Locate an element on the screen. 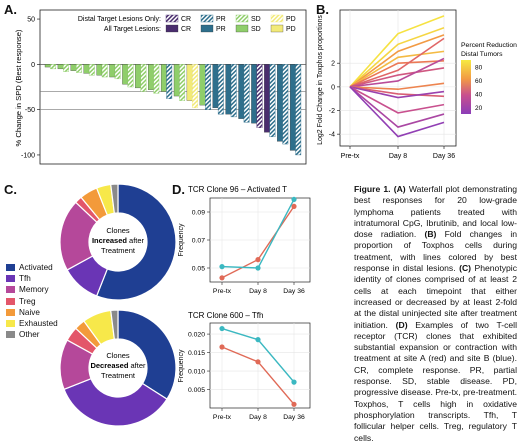  panel-b-ytick-label: 0 is located at coordinates (333, 87).